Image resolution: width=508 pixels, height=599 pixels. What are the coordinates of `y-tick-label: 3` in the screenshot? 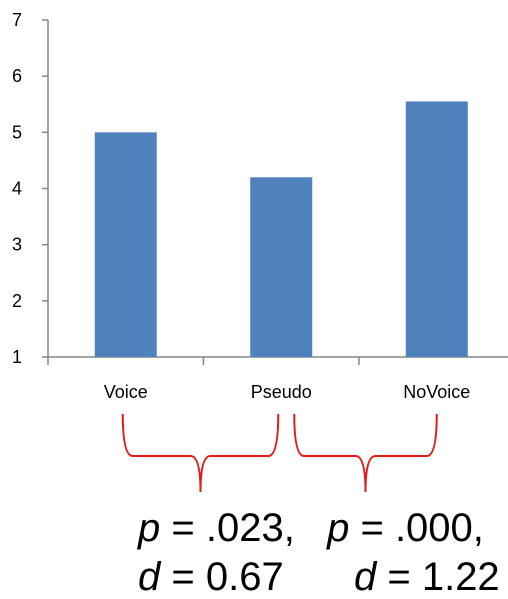 It's located at (17, 245).